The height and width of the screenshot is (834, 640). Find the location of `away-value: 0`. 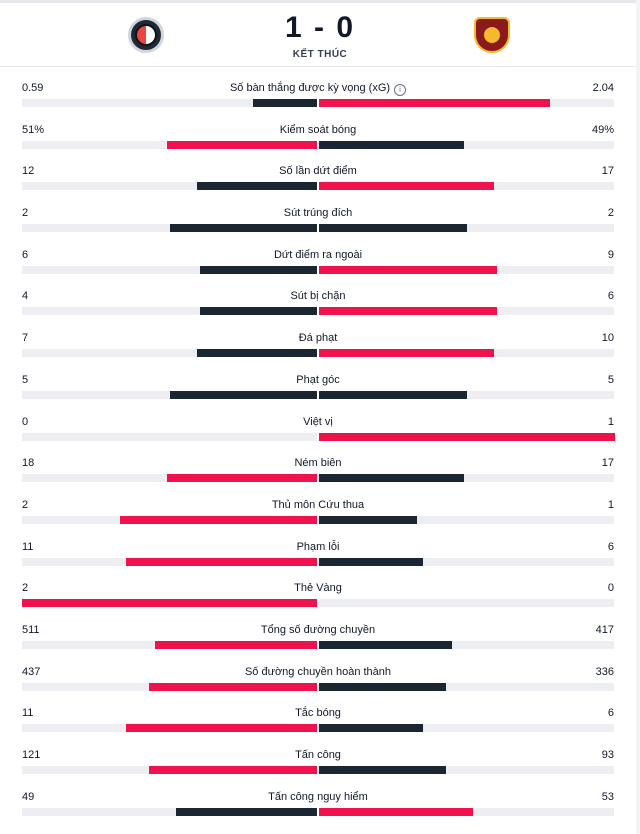

away-value: 0 is located at coordinates (610, 588).